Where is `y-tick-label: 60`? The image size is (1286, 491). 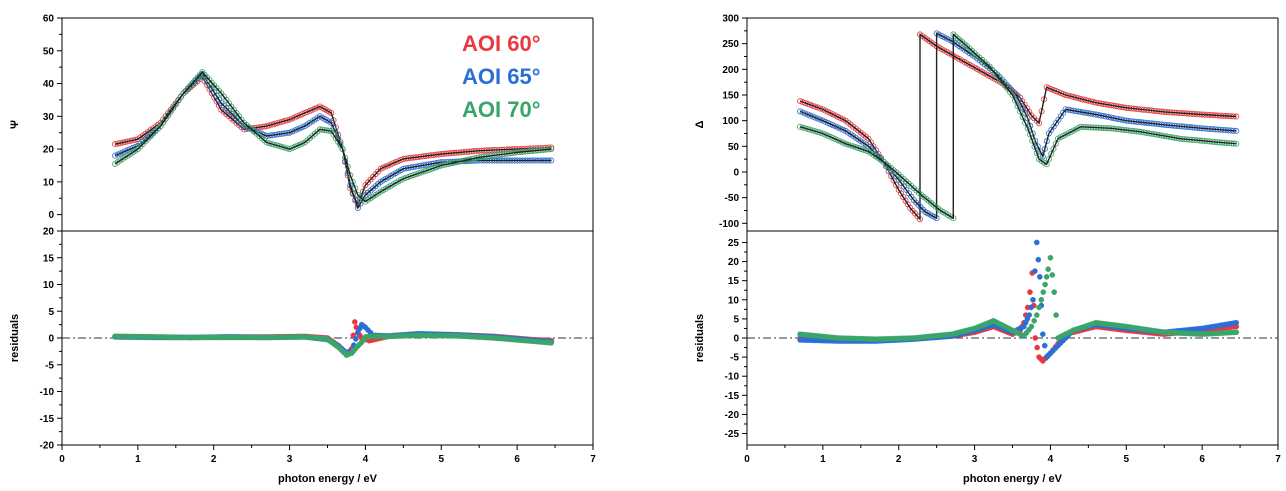
y-tick-label: 60 is located at coordinates (49, 19).